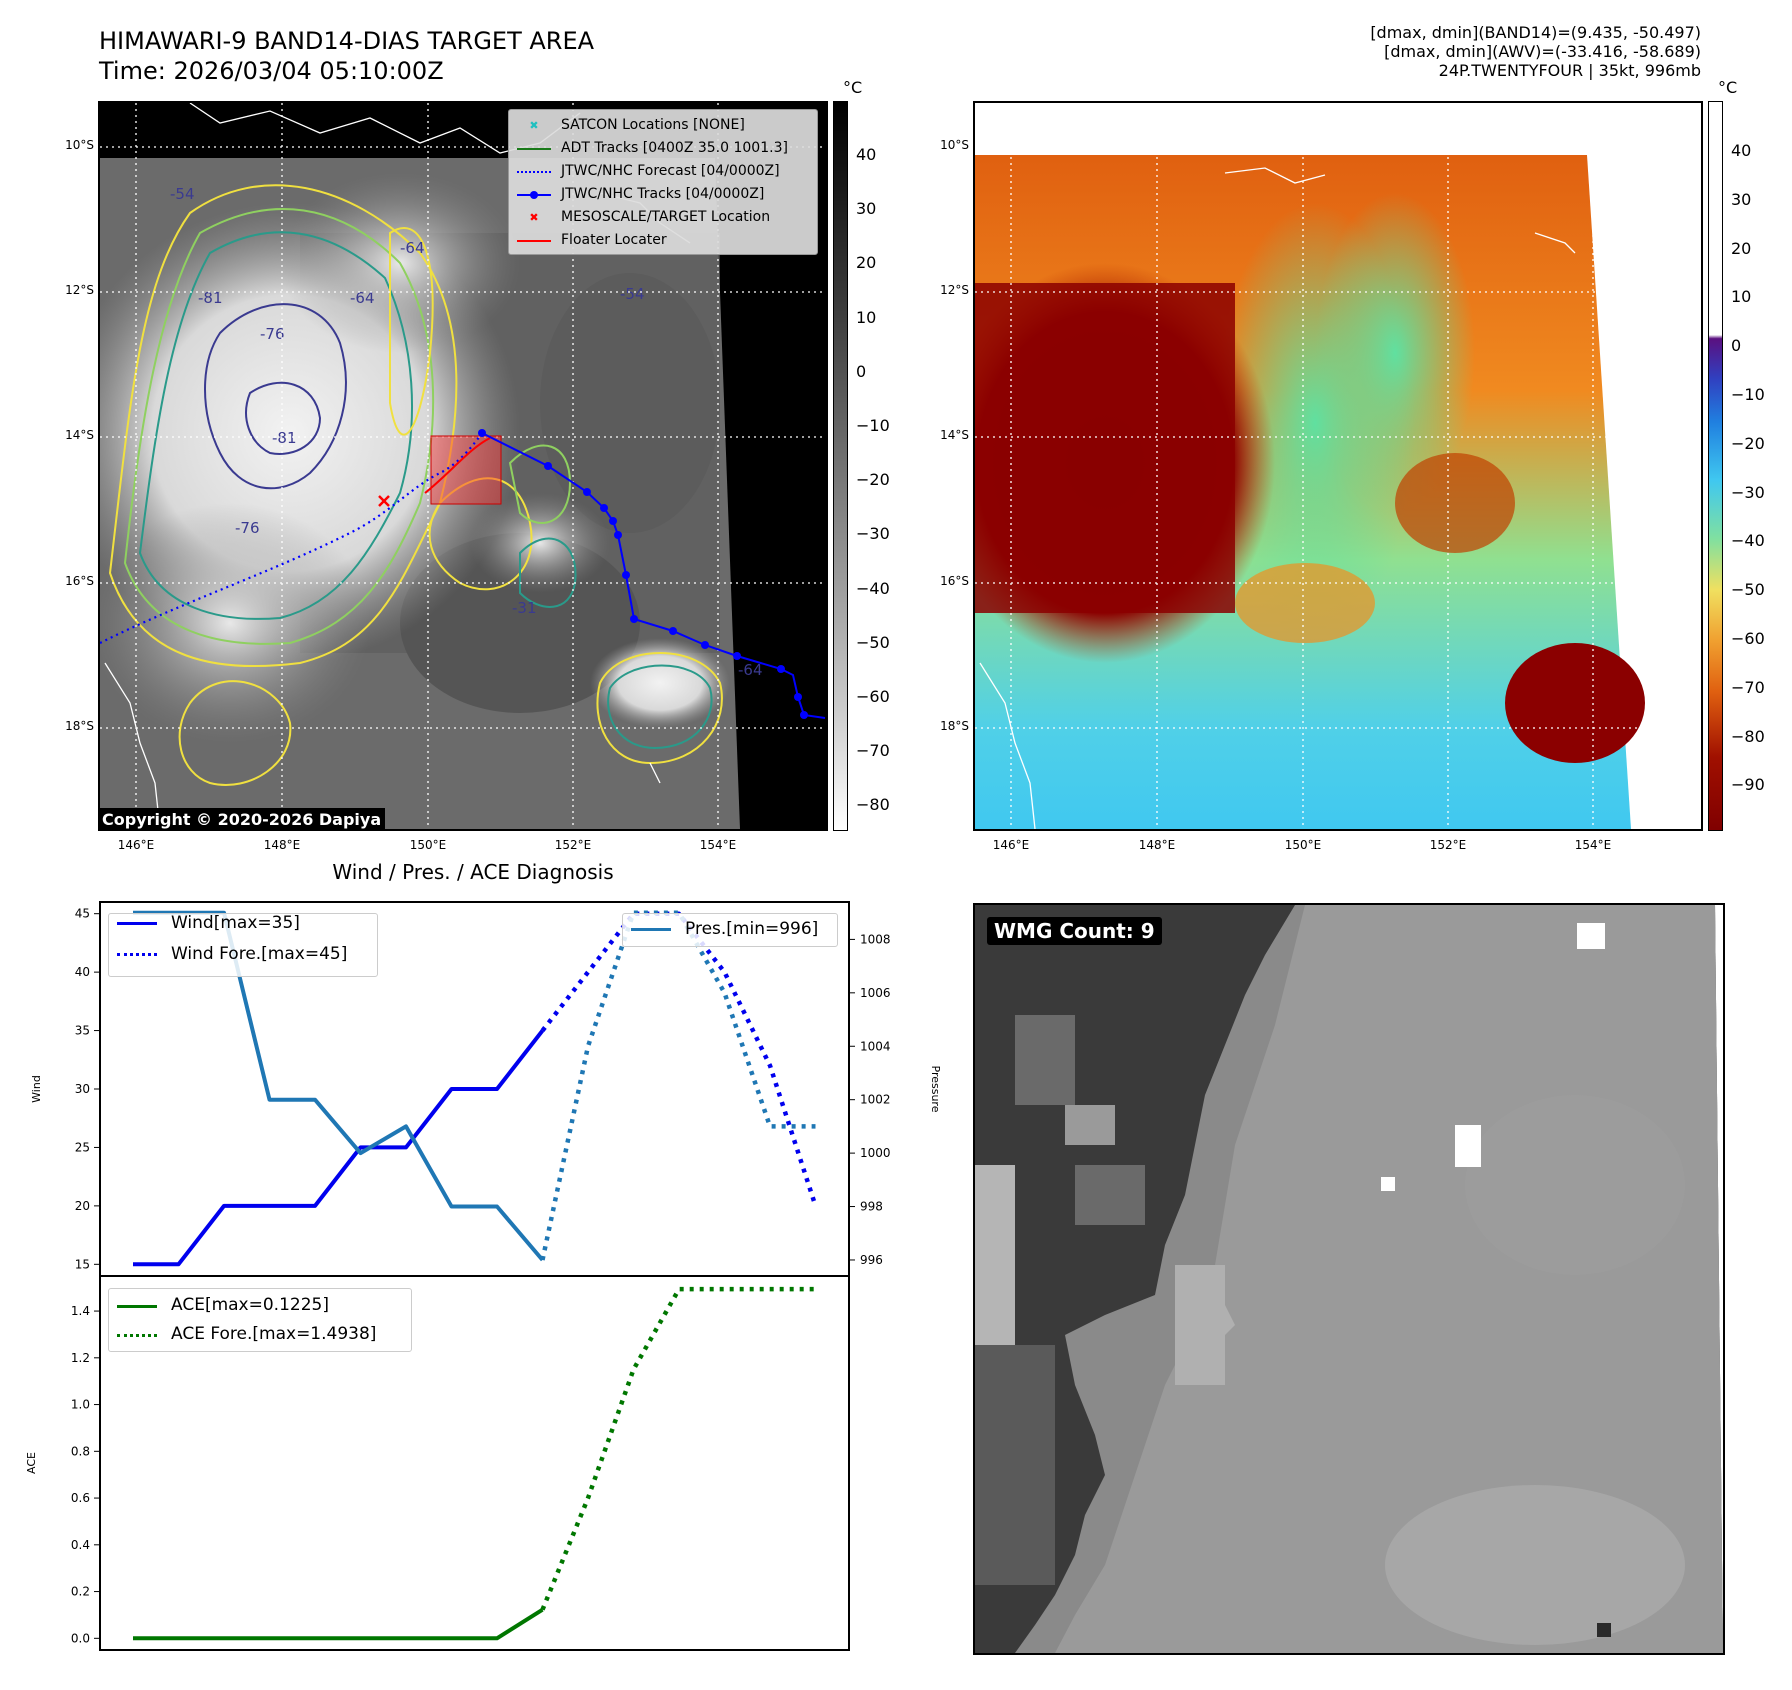 This screenshot has height=1690, width=1792. What do you see at coordinates (80, 1311) in the screenshot?
I see `ace-tick-label: 1.4` at bounding box center [80, 1311].